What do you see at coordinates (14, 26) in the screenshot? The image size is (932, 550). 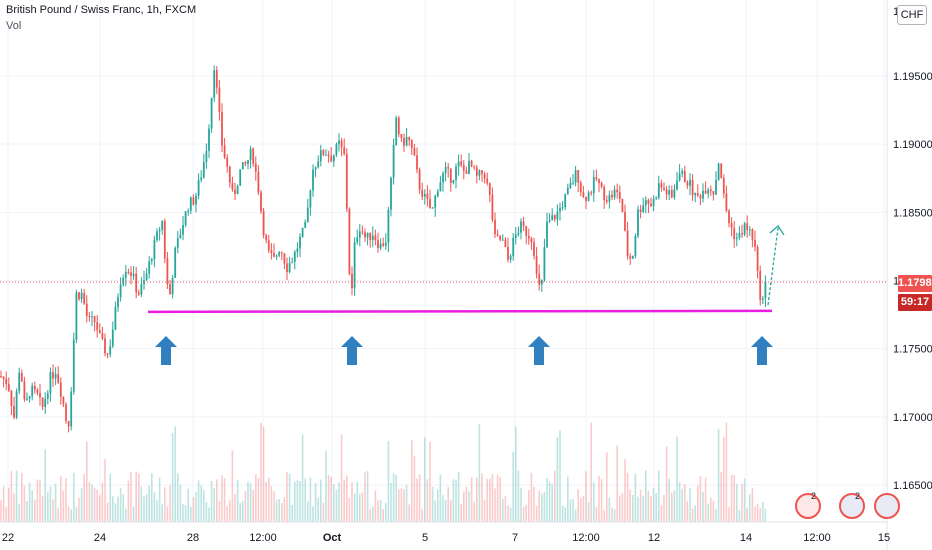 I see `volume-label: Vol` at bounding box center [14, 26].